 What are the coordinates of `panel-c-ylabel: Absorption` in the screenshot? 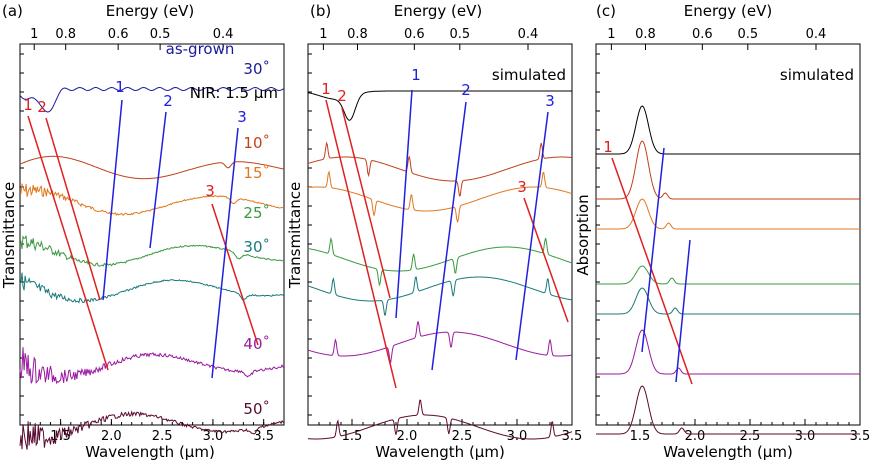 It's located at (583, 234).